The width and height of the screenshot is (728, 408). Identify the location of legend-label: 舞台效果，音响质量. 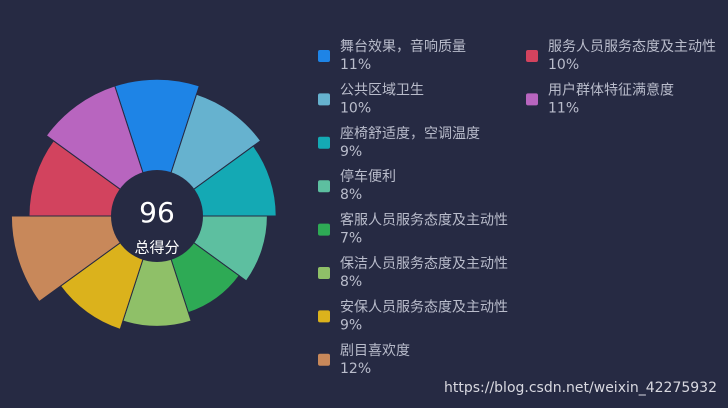
(403, 46).